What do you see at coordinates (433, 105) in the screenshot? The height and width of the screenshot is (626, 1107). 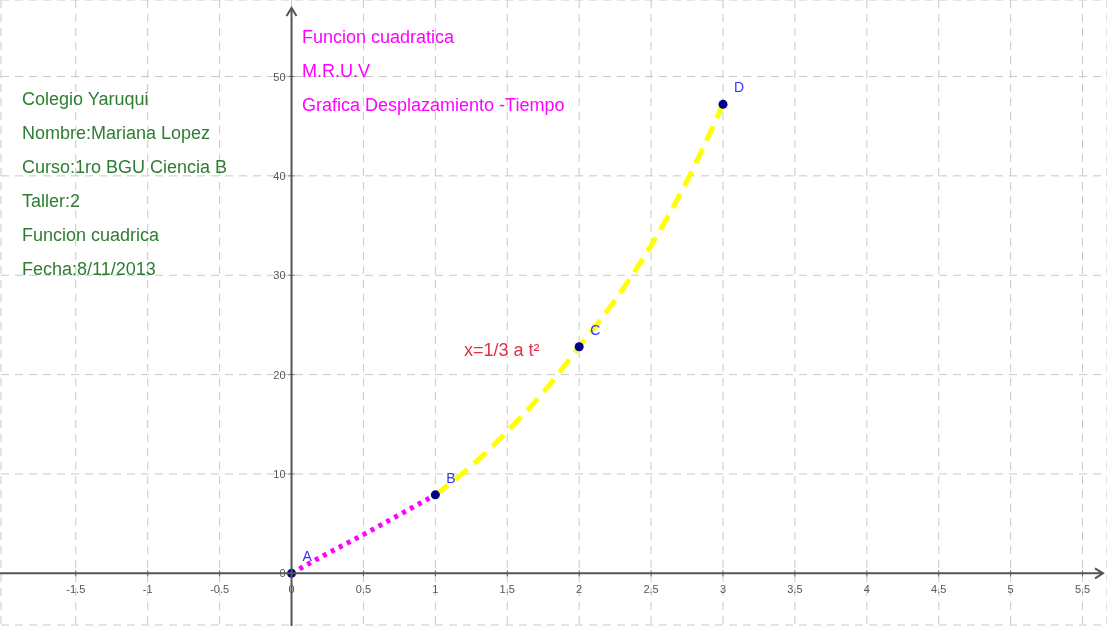 I see `annotation: Grafica Desplazamiento -Tiempo` at bounding box center [433, 105].